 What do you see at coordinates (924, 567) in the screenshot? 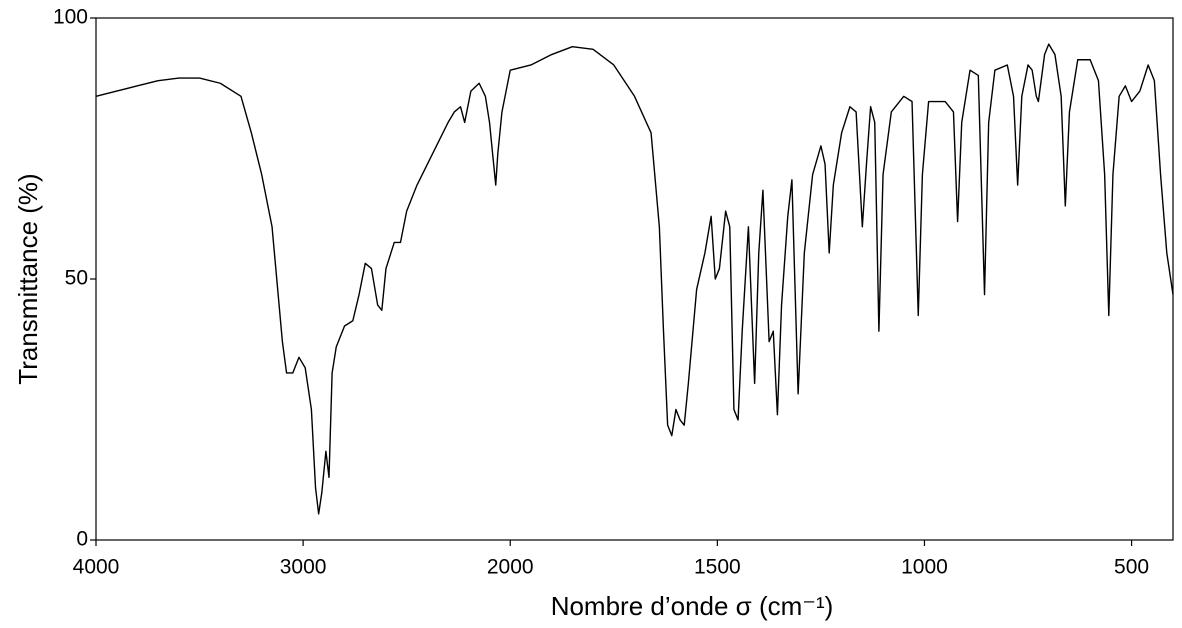
I see `x-tick-label: 1000` at bounding box center [924, 567].